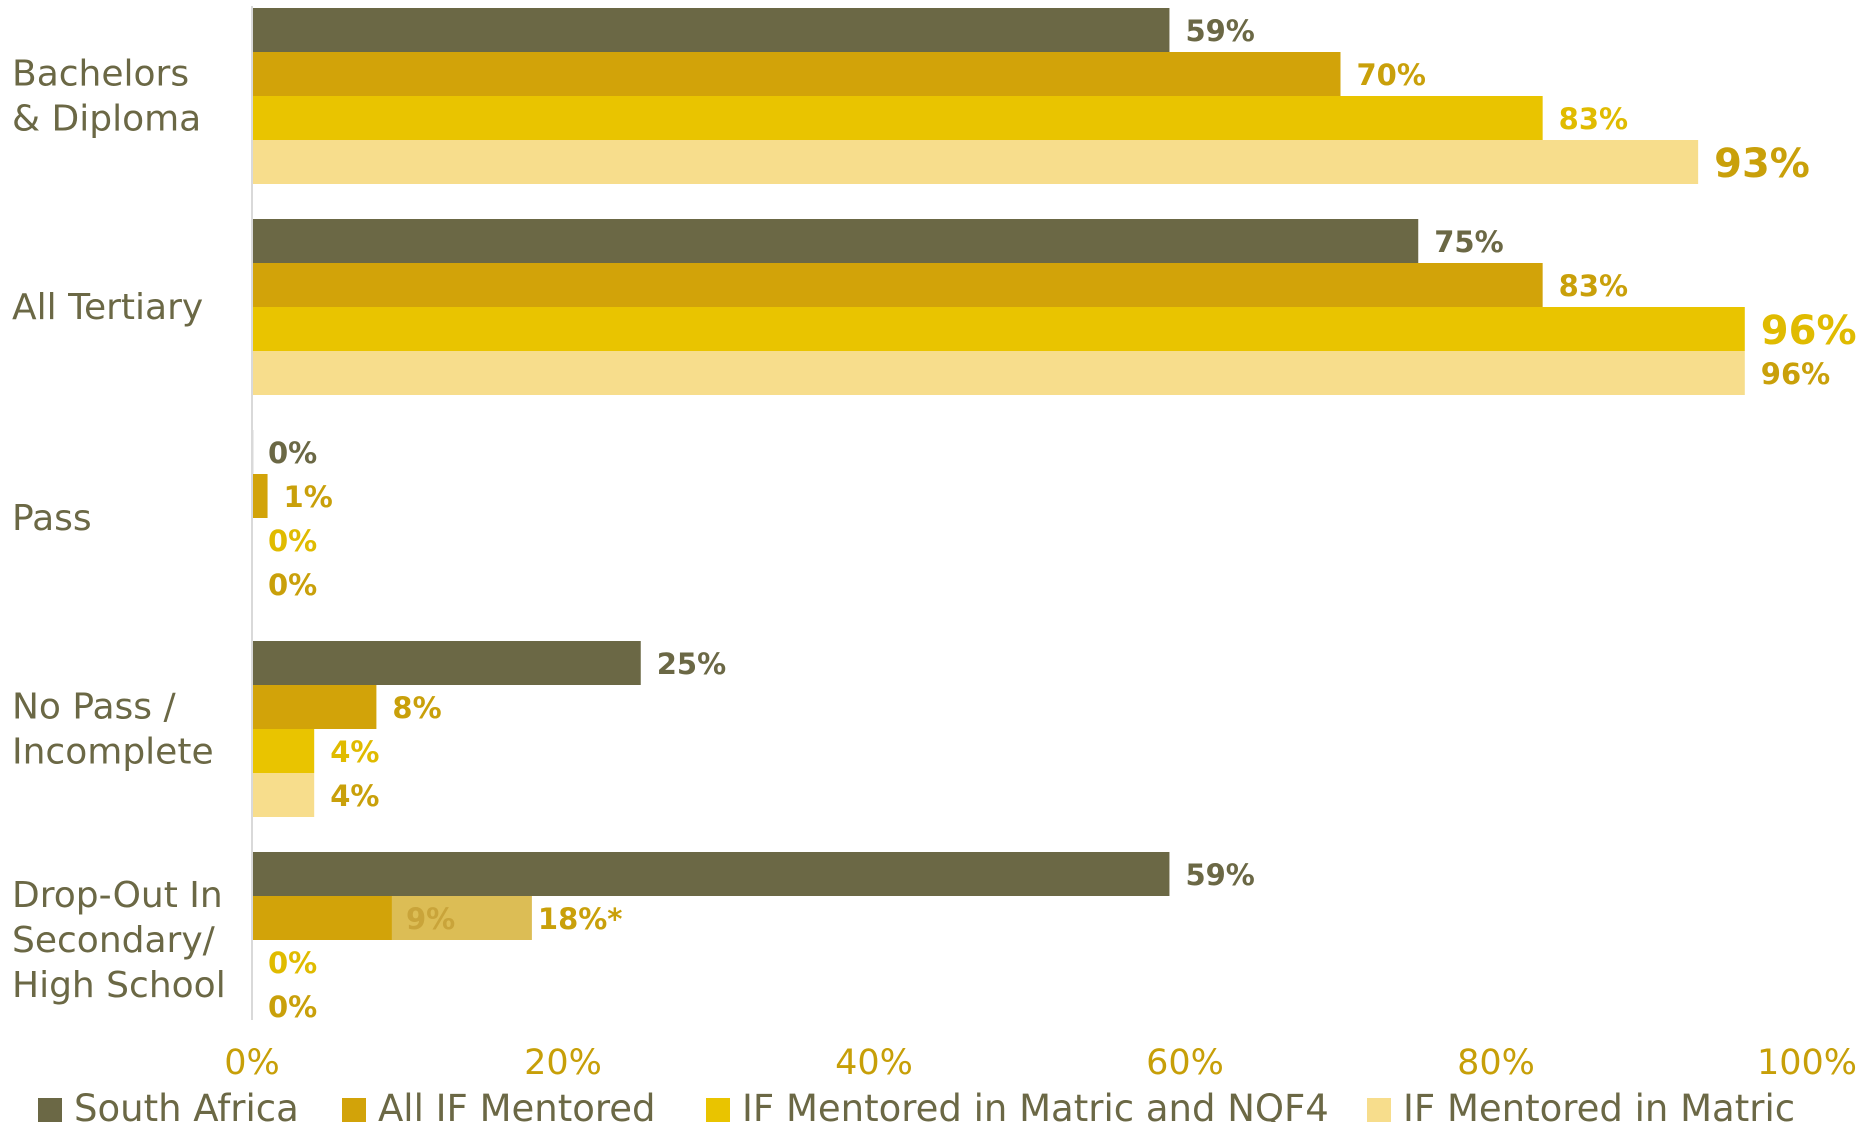 Image resolution: width=1874 pixels, height=1122 pixels. What do you see at coordinates (1468, 242) in the screenshot?
I see `value-label: 75%` at bounding box center [1468, 242].